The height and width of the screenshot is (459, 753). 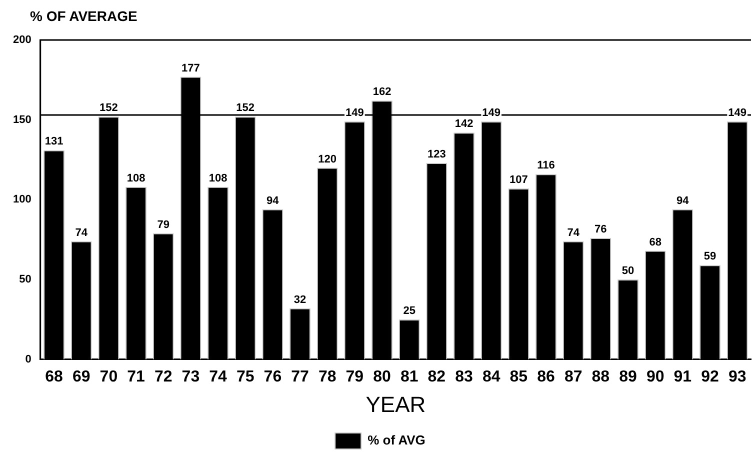 I want to click on x-tick-label: 69, so click(x=81, y=377).